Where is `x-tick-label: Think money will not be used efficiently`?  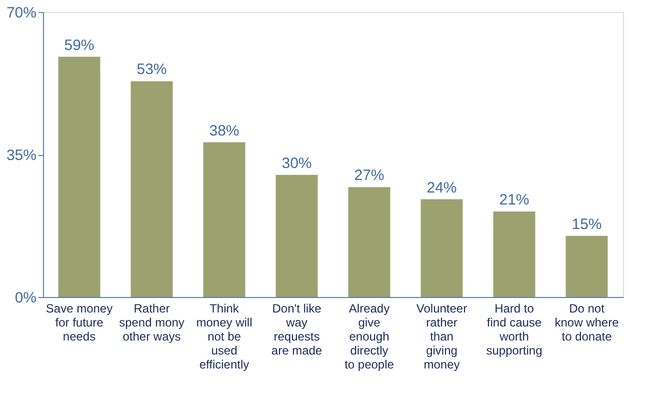
x-tick-label: Think money will not be used efficiently is located at coordinates (224, 337).